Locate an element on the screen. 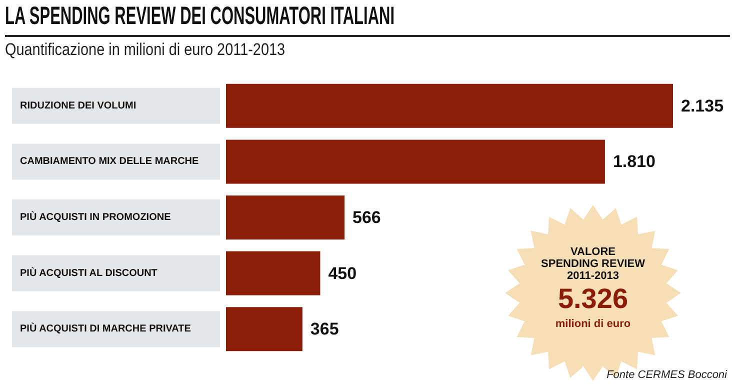 This screenshot has width=735, height=385. annotation: milioni di euro is located at coordinates (593, 324).